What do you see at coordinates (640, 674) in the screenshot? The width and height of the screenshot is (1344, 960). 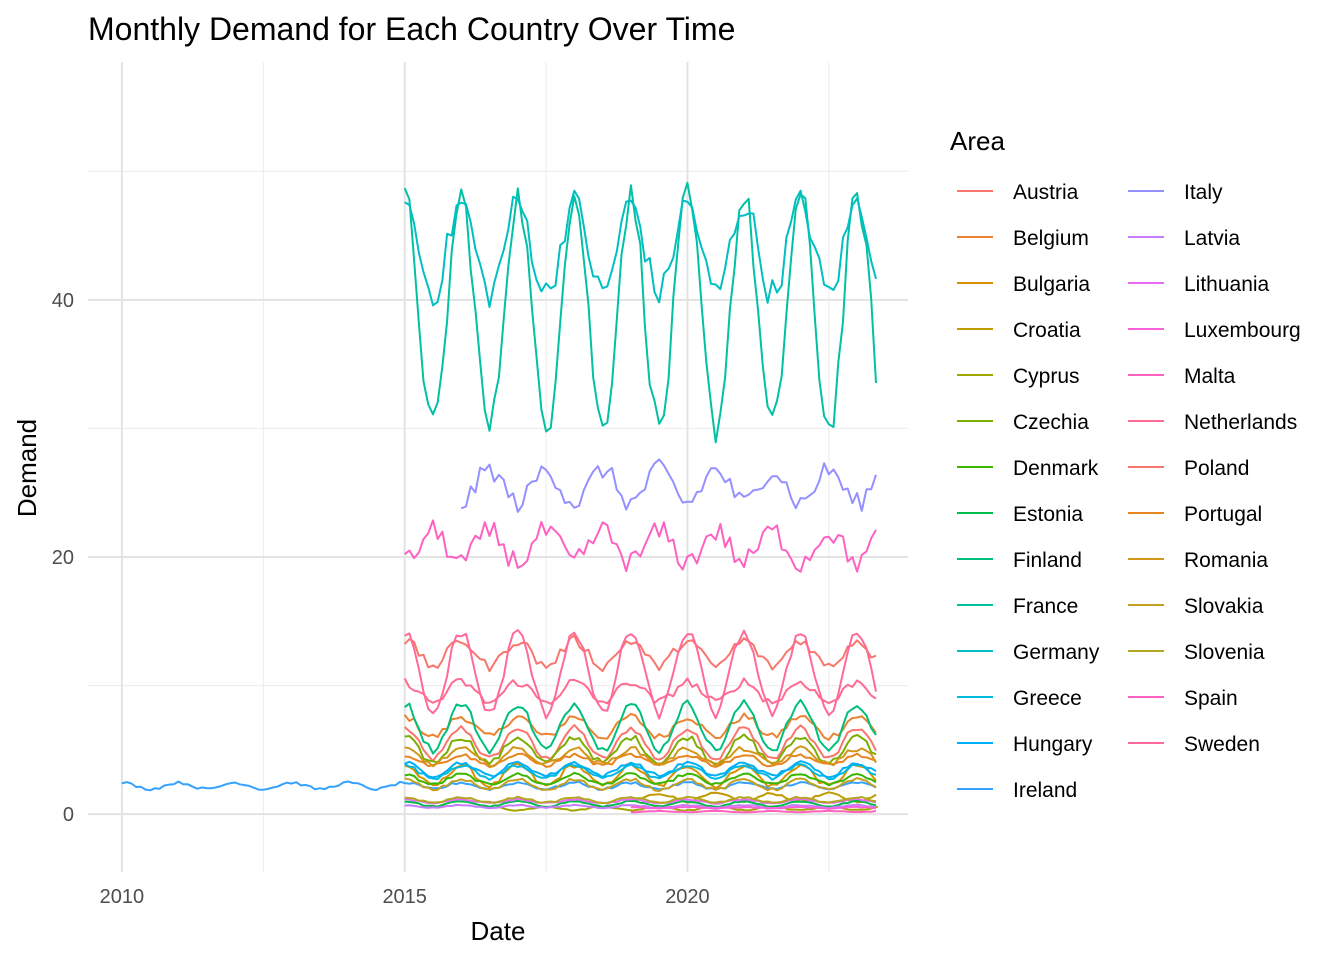 I see `series-line-sweden` at bounding box center [640, 674].